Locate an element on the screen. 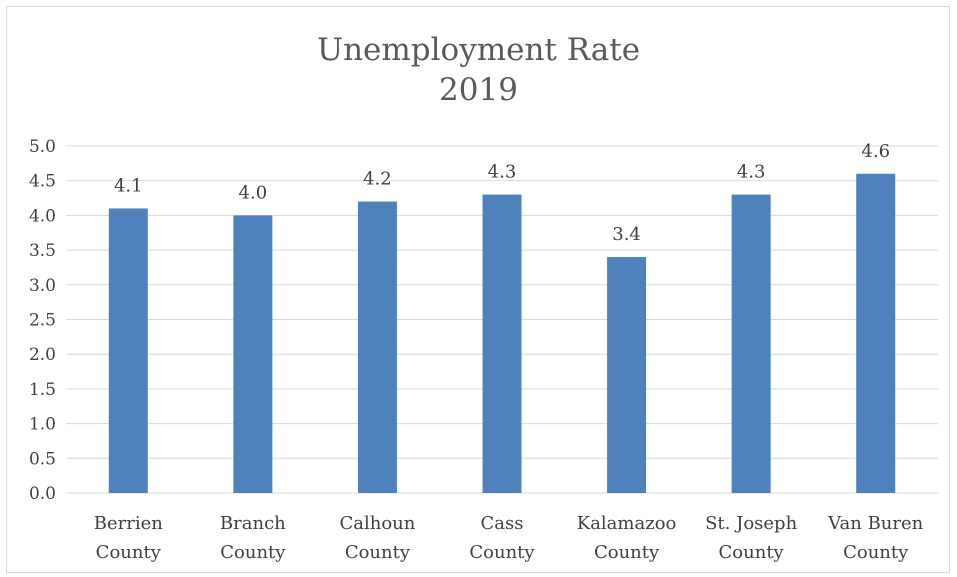  data-label: 4.6 is located at coordinates (875, 151).